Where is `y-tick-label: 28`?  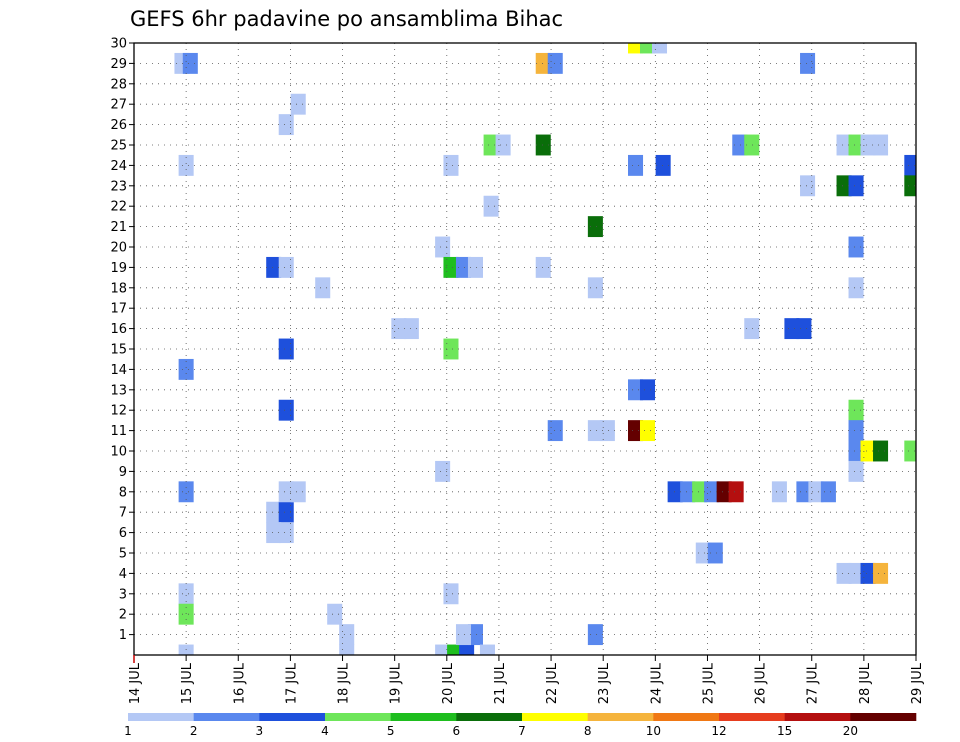 y-tick-label: 28 is located at coordinates (118, 84).